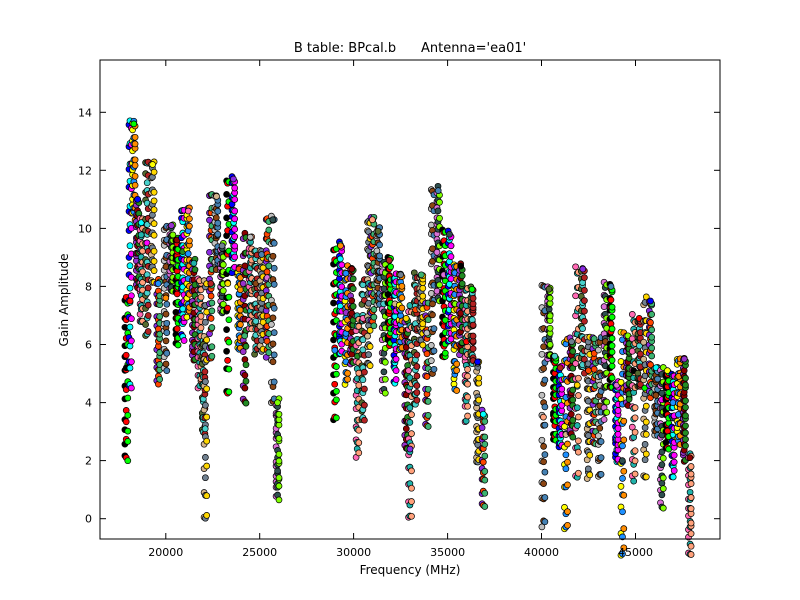 The height and width of the screenshot is (600, 800). What do you see at coordinates (85, 228) in the screenshot?
I see `y-tick-label: 10` at bounding box center [85, 228].